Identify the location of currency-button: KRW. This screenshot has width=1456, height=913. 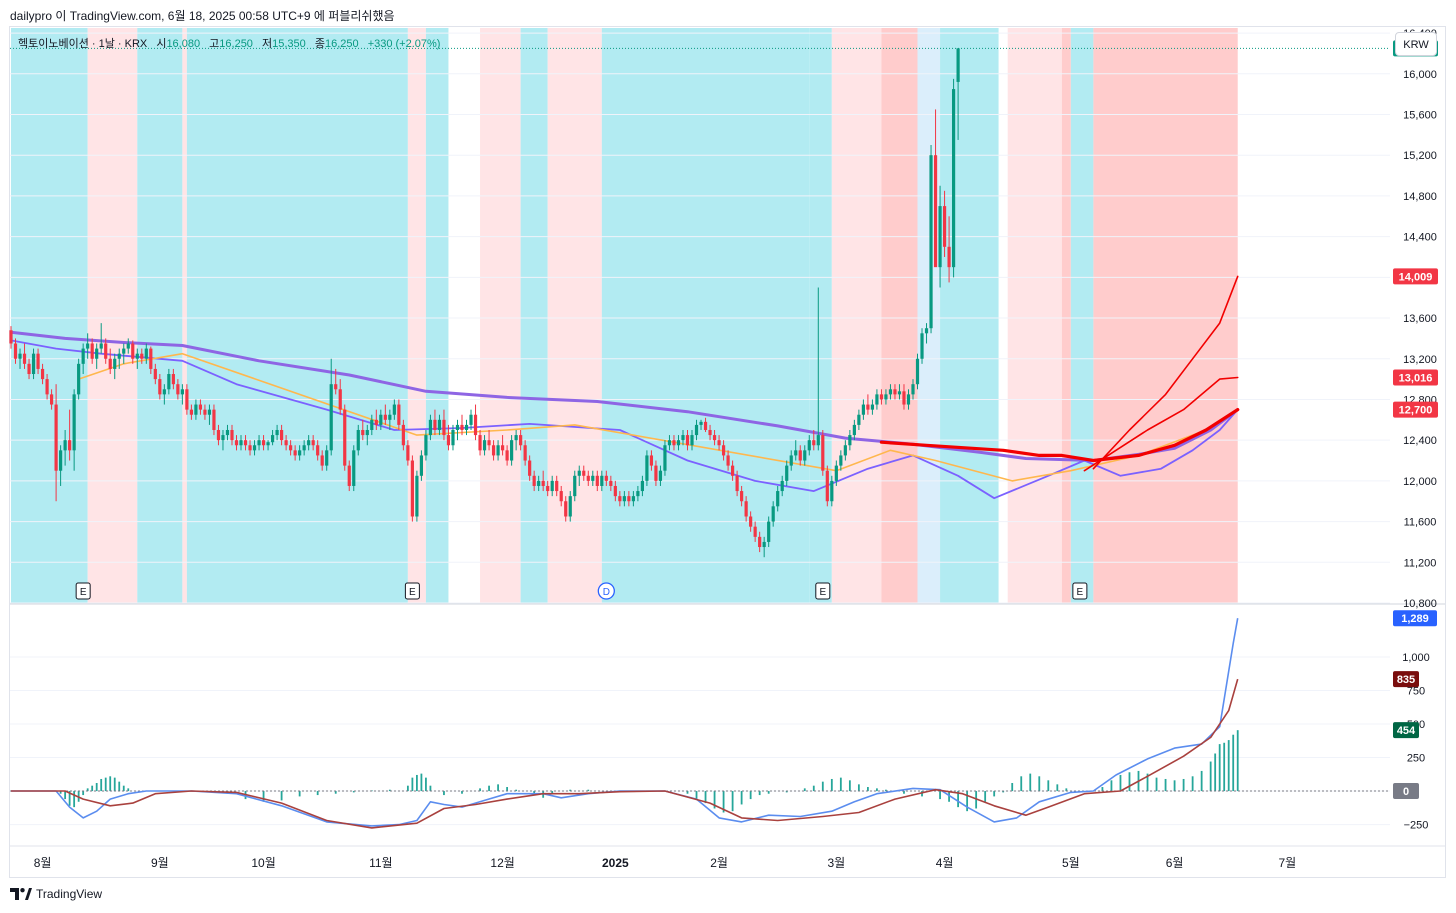
(1416, 44).